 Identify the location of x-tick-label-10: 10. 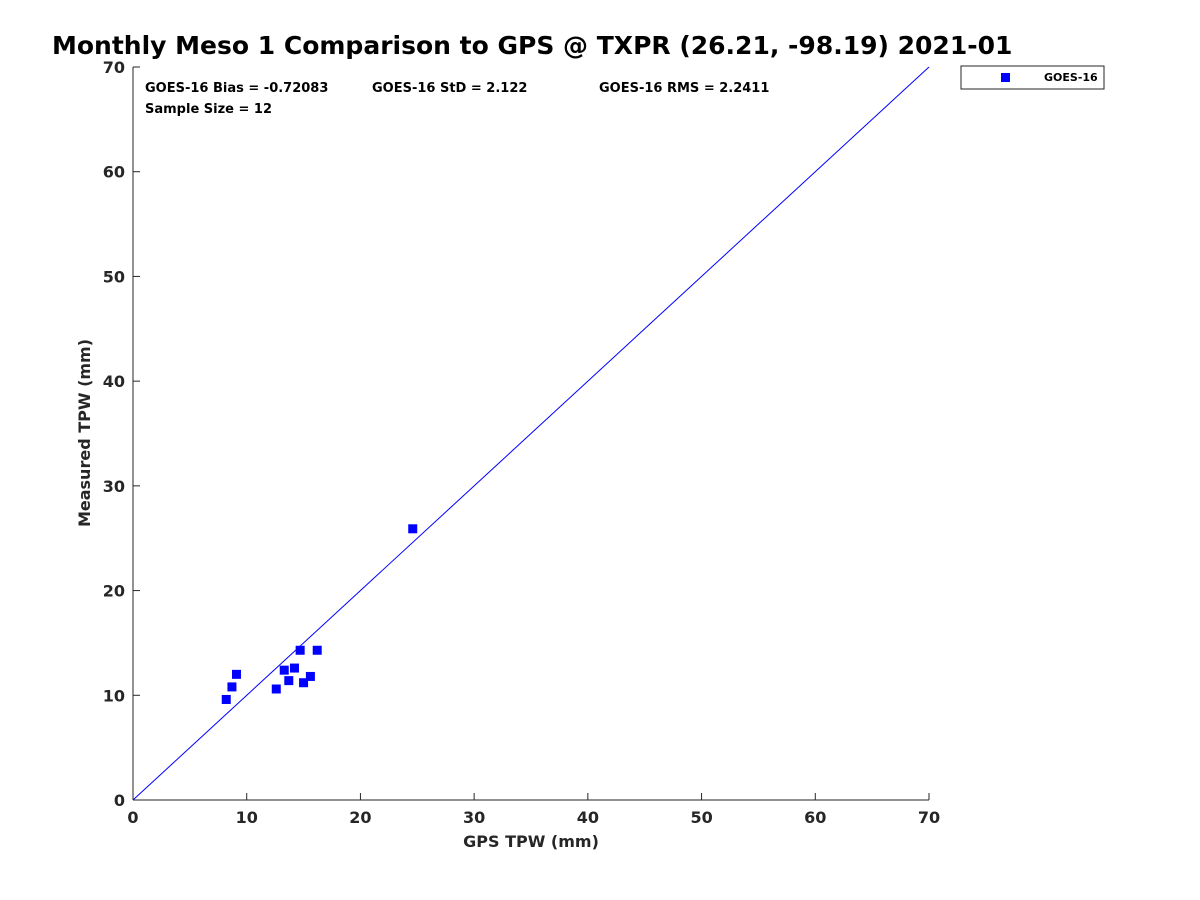
(247, 817).